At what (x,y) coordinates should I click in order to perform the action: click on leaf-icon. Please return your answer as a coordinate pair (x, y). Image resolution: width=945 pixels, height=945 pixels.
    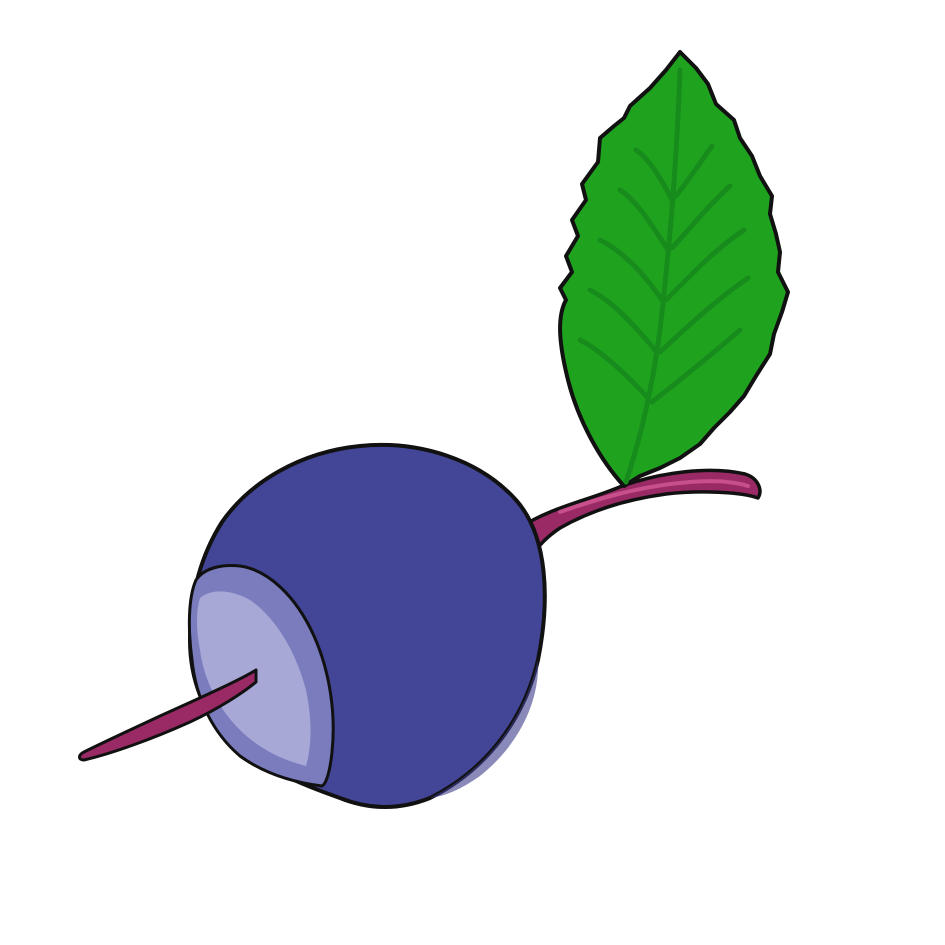
    Looking at the image, I should click on (674, 269).